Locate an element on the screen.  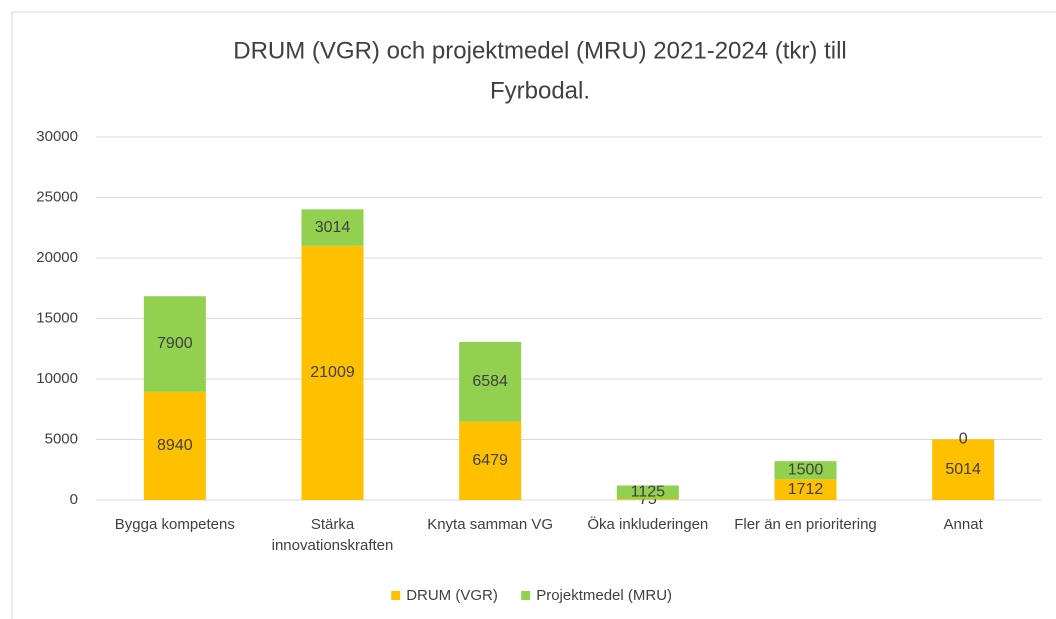
y-tick-label: 20000 is located at coordinates (57, 257).